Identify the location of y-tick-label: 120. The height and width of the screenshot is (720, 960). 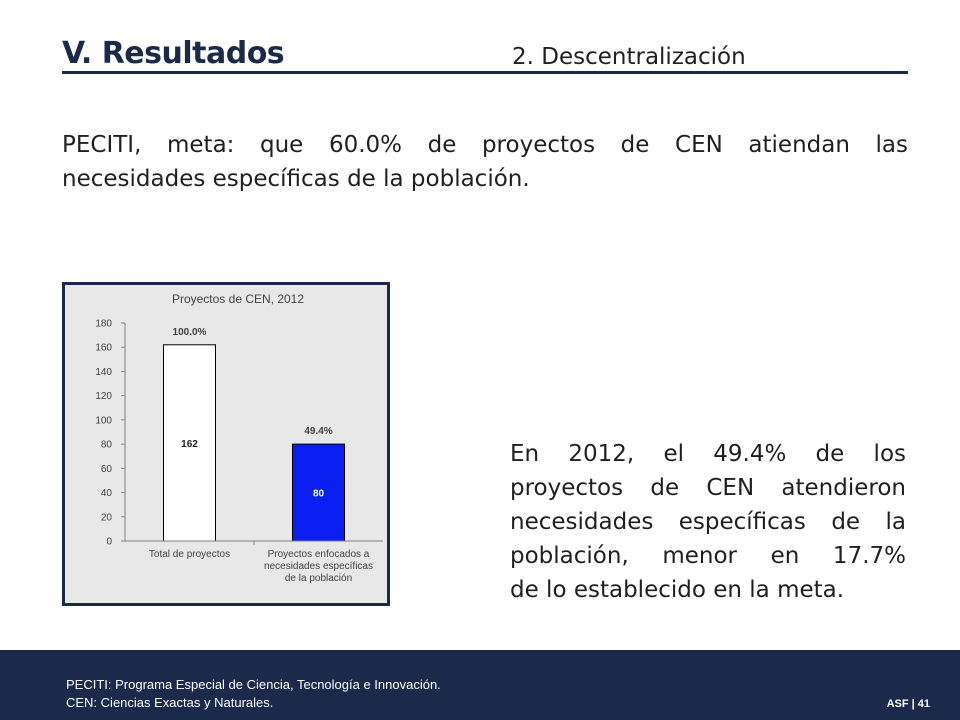
(103, 396).